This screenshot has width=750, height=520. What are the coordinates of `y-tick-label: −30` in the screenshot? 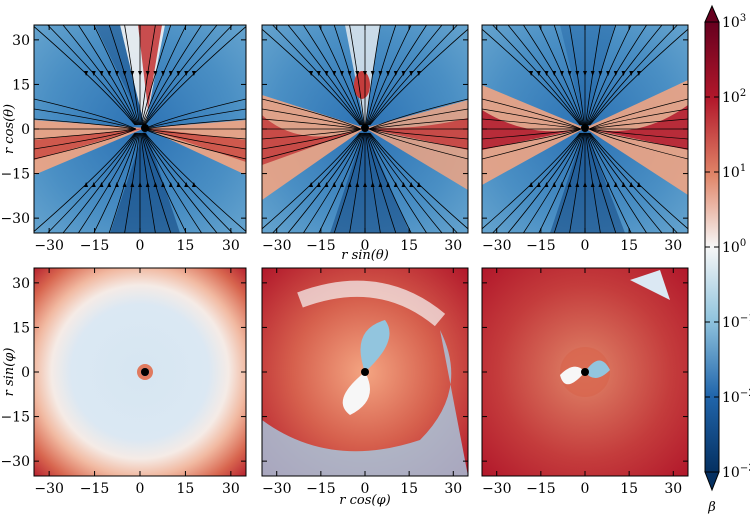 It's located at (15, 219).